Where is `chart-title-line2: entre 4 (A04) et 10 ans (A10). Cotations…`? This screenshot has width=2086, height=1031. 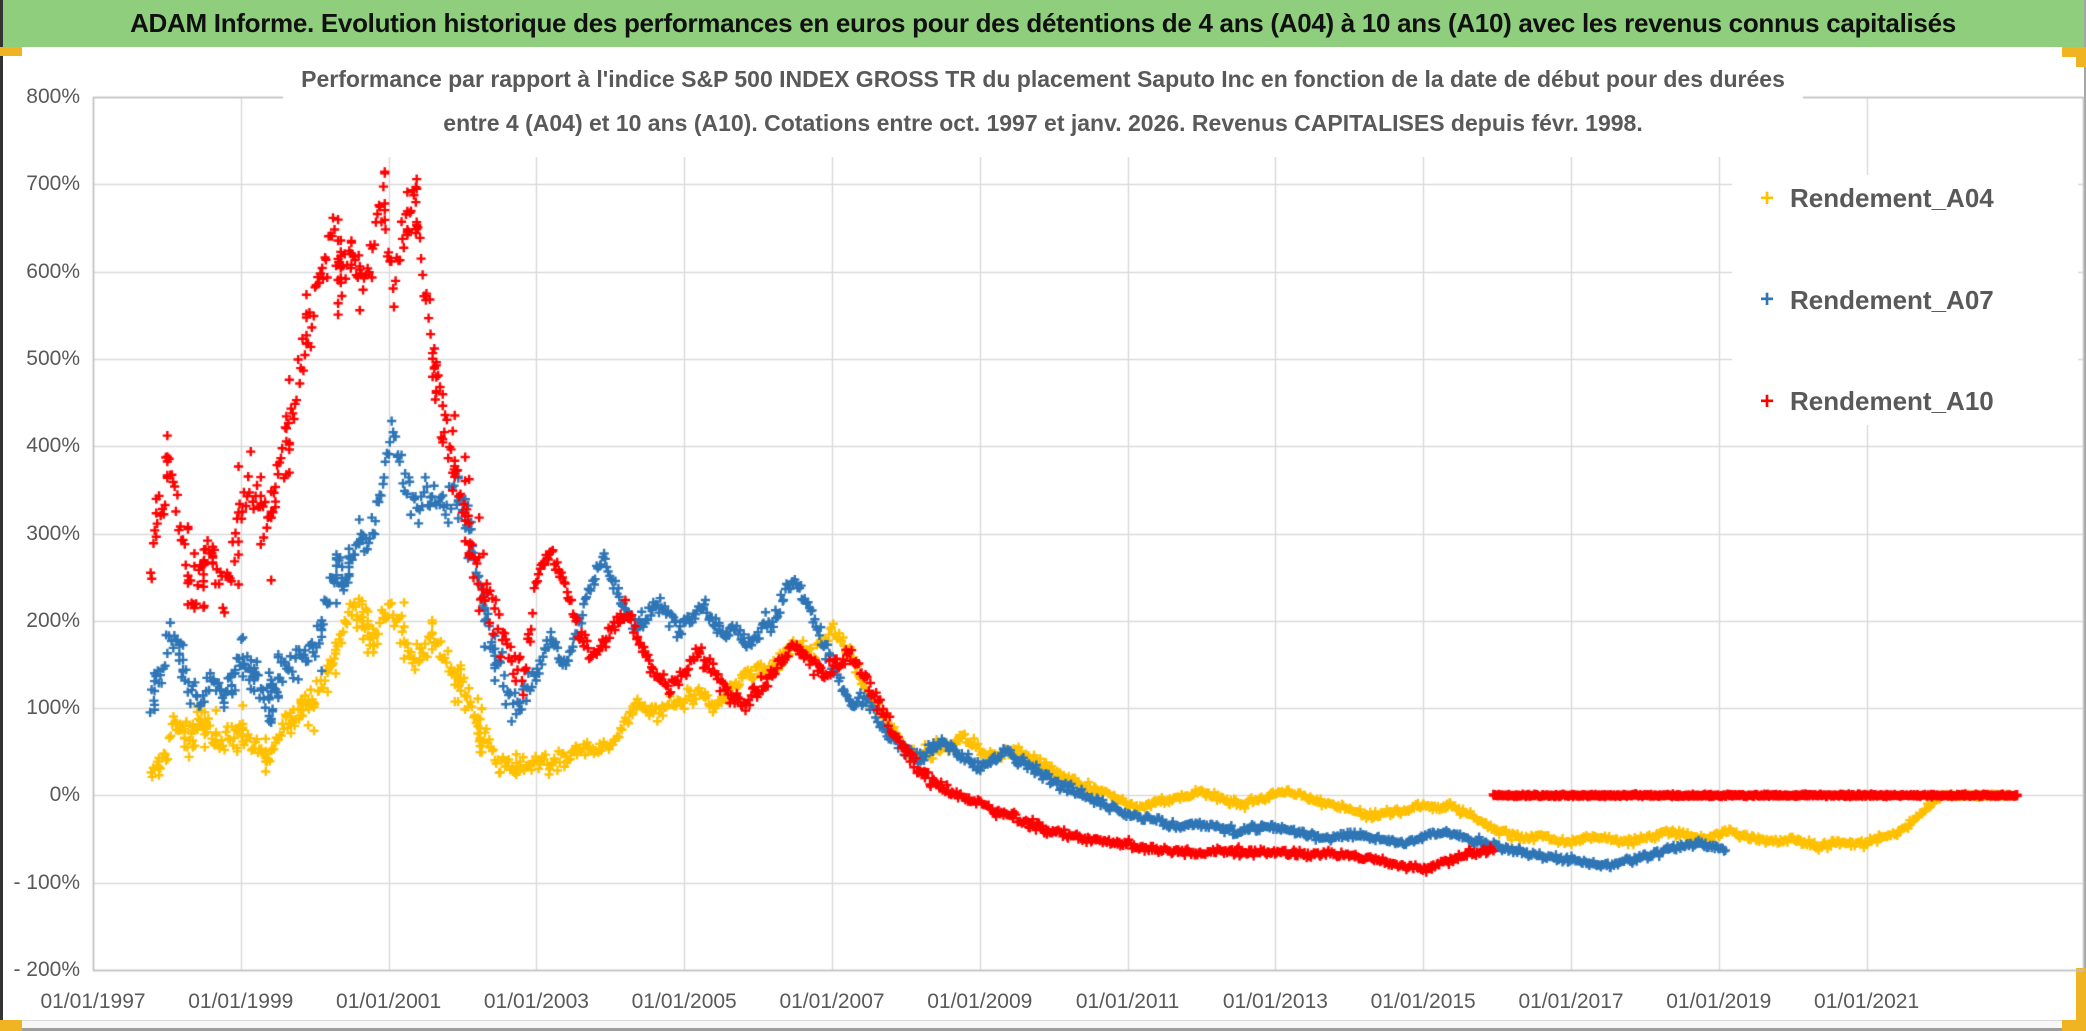 chart-title-line2: entre 4 (A04) et 10 ans (A10). Cotations… is located at coordinates (1043, 123).